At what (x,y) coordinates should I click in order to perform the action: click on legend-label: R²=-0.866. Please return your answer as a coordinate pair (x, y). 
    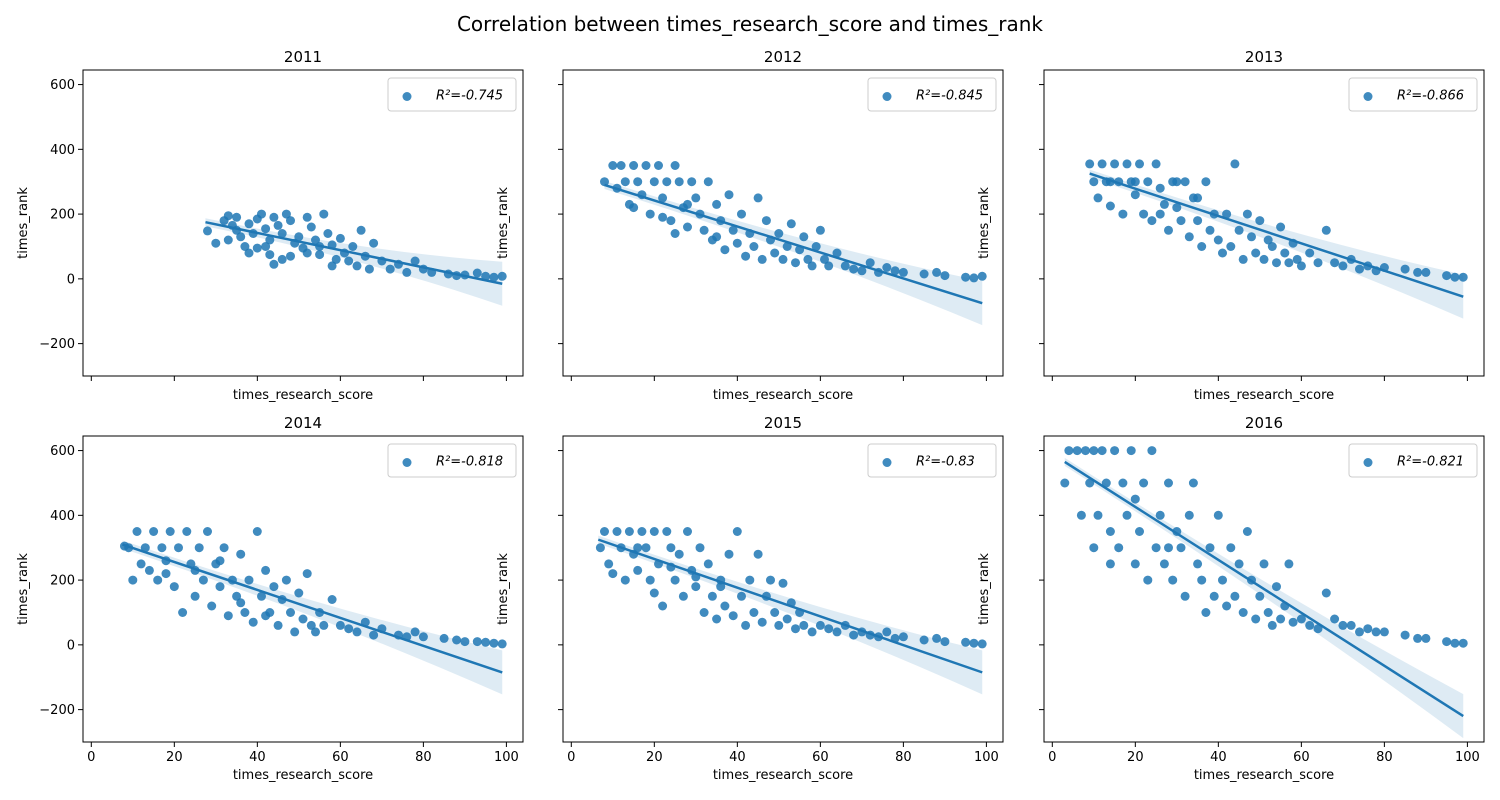
    Looking at the image, I should click on (1430, 96).